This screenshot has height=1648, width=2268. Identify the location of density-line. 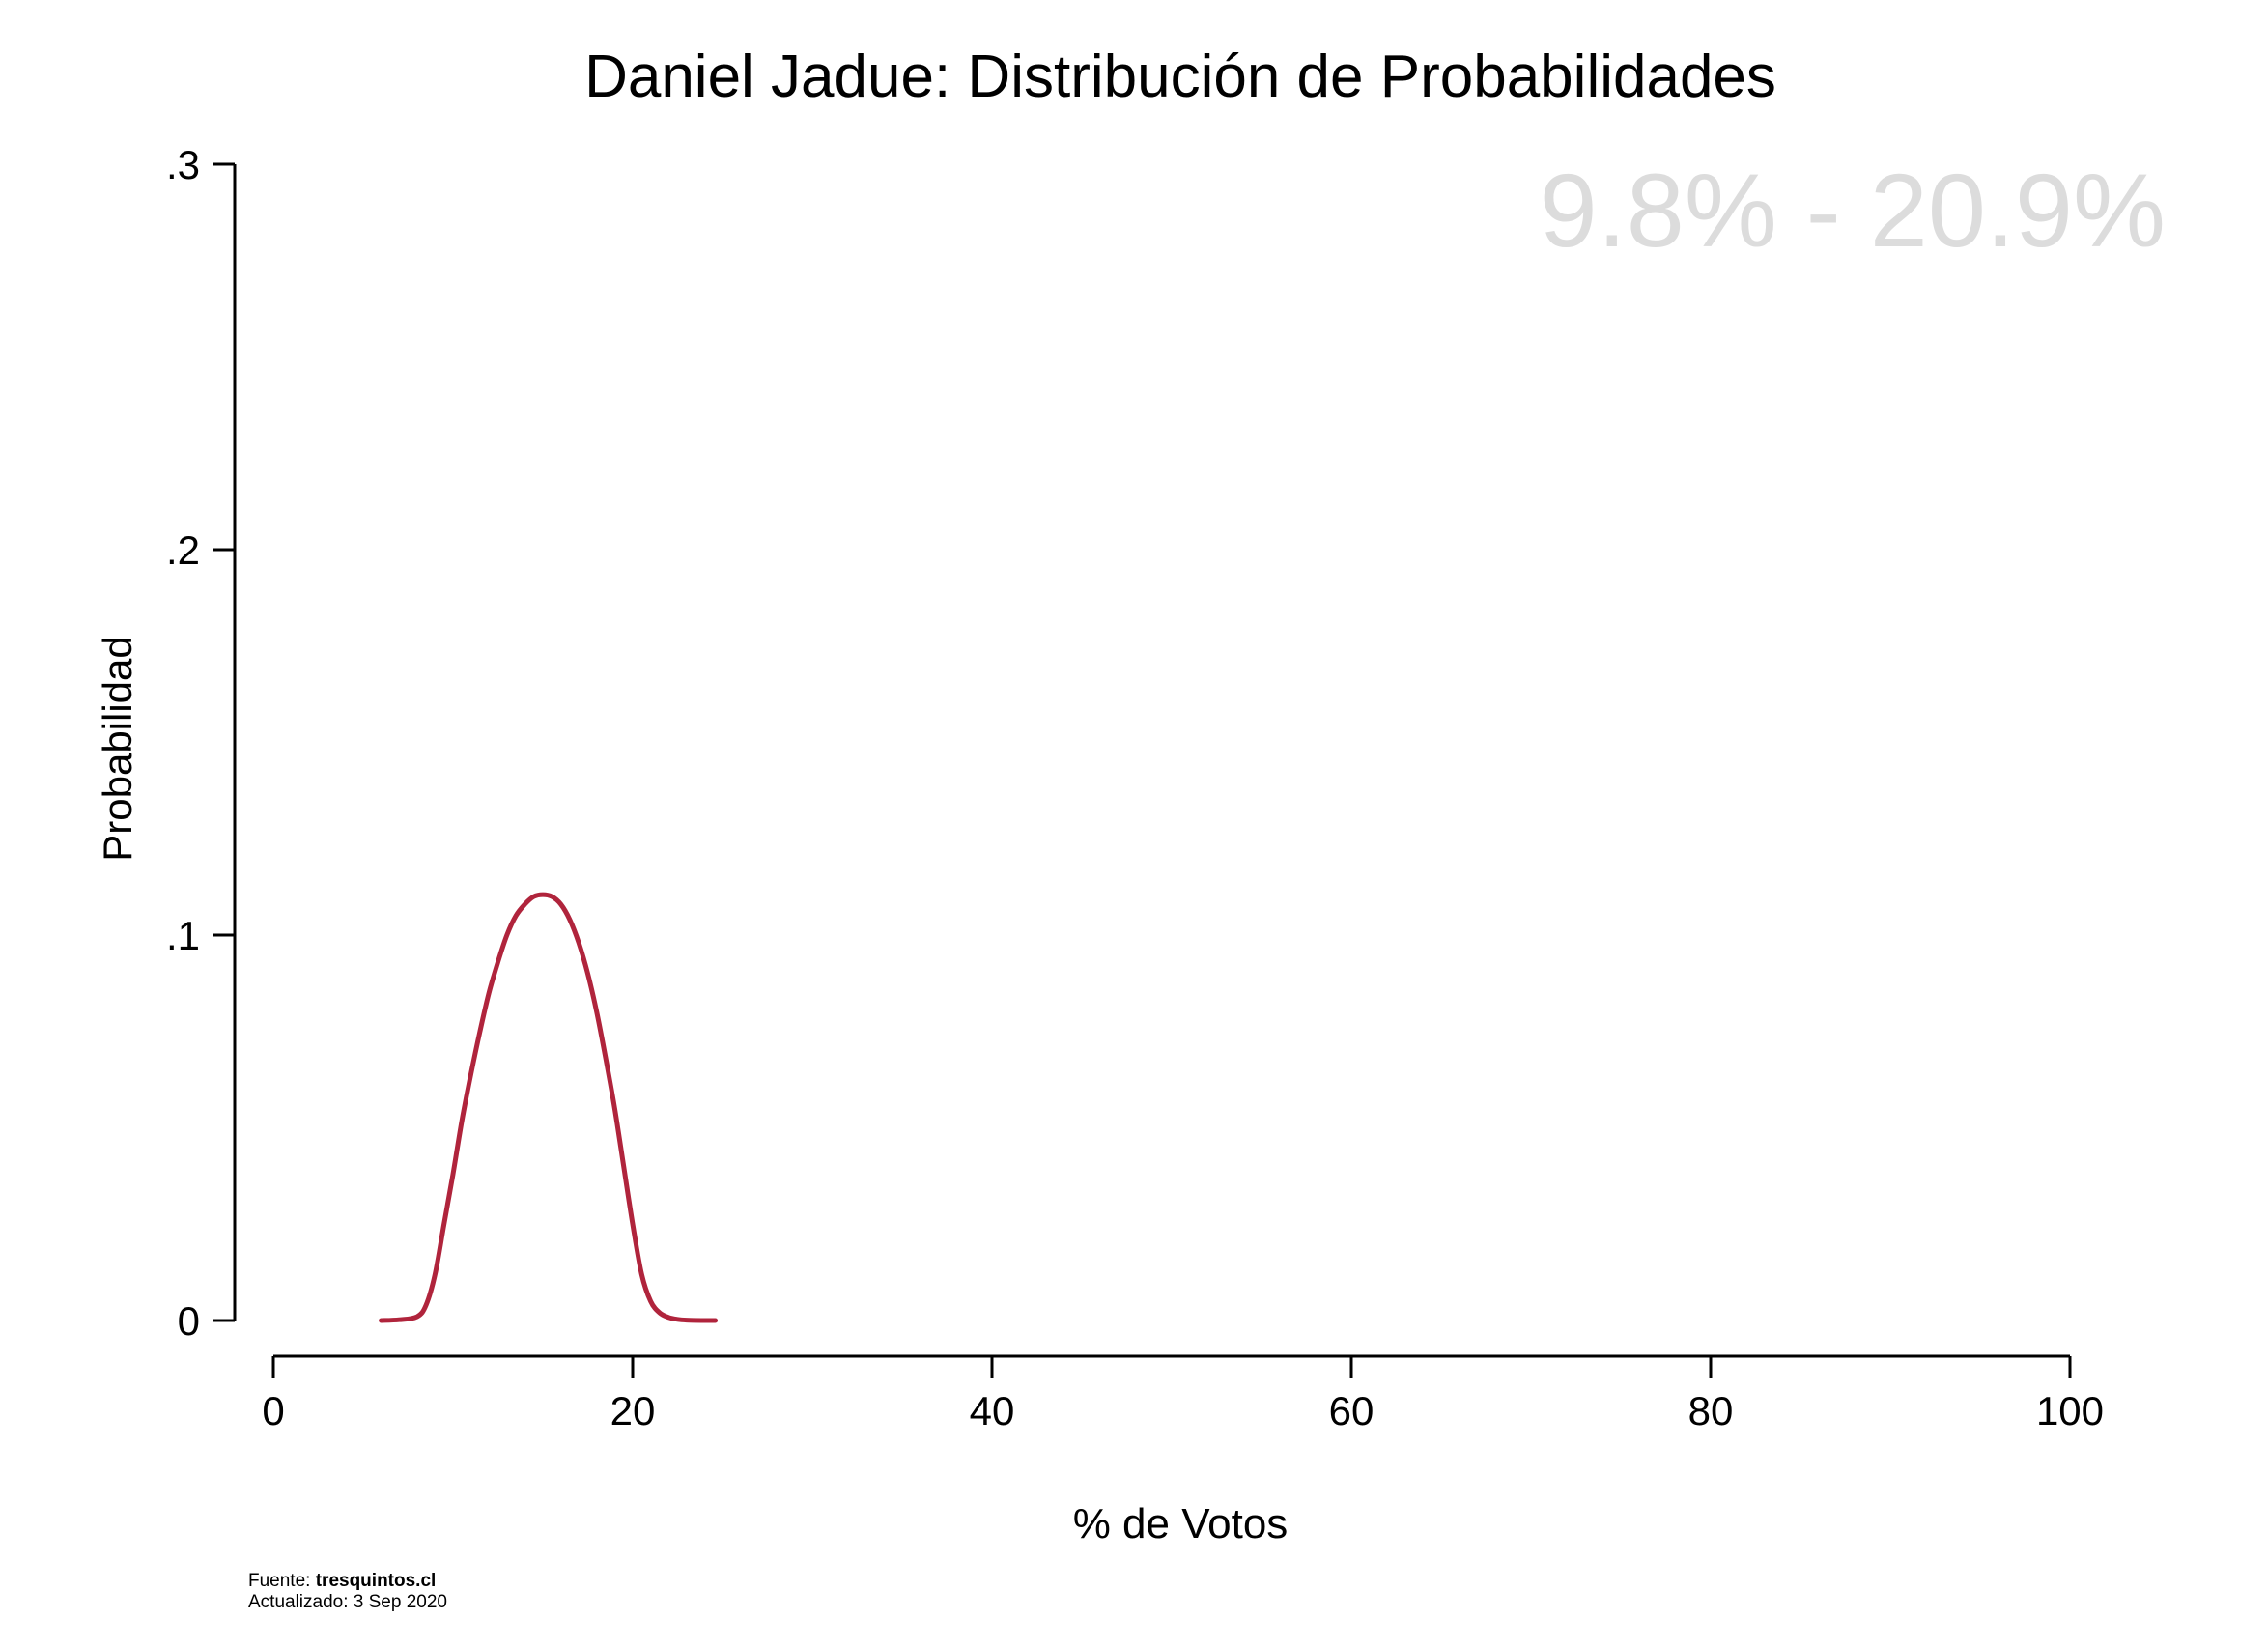
(549, 1107).